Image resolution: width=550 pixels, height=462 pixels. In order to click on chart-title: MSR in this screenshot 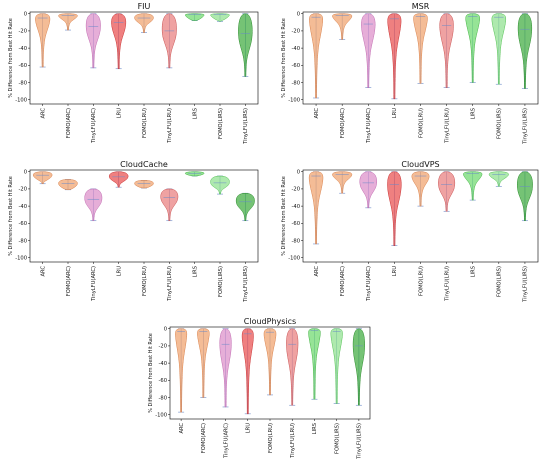, I will do `click(421, 6)`.